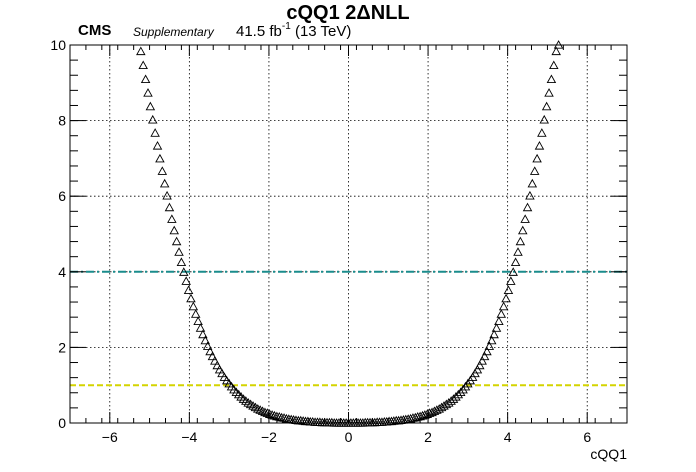 The width and height of the screenshot is (696, 472). What do you see at coordinates (323, 31) in the screenshot?
I see `energy-label: (13 TeV)` at bounding box center [323, 31].